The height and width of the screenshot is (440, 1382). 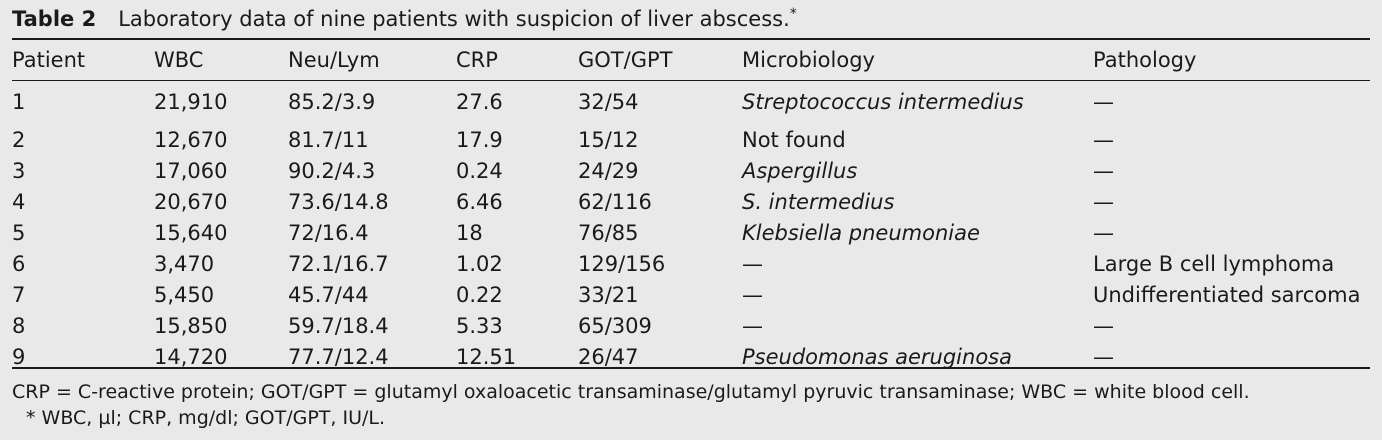 What do you see at coordinates (191, 102) in the screenshot?
I see `cell-wbc: 21,910` at bounding box center [191, 102].